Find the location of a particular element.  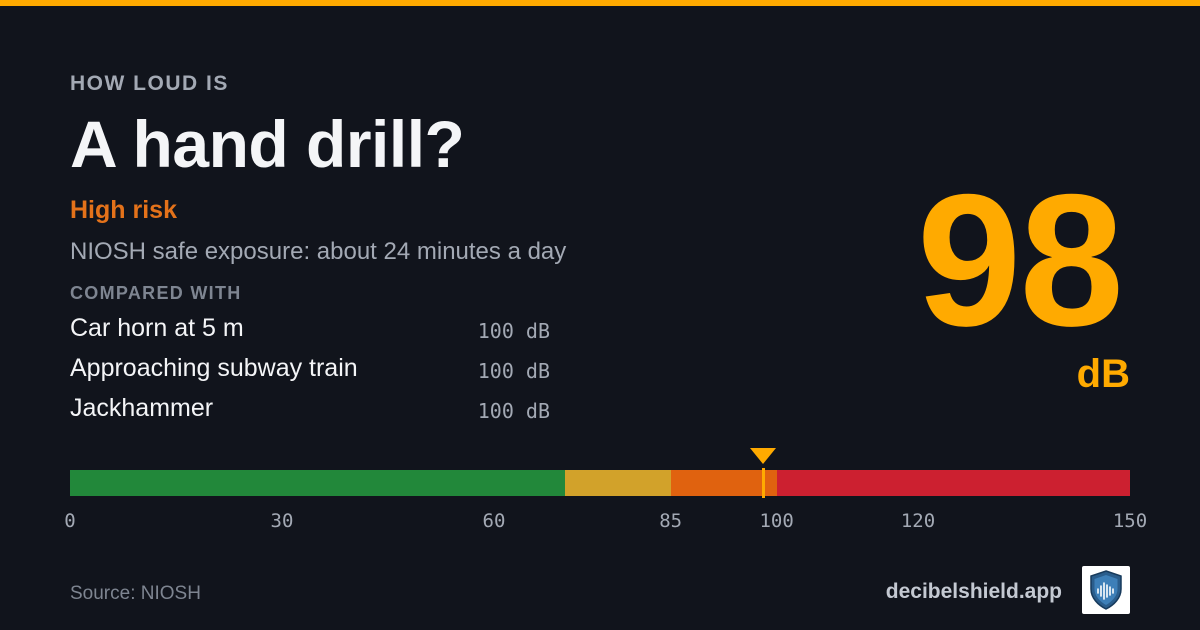

scale-tick-label: 85 is located at coordinates (671, 521).